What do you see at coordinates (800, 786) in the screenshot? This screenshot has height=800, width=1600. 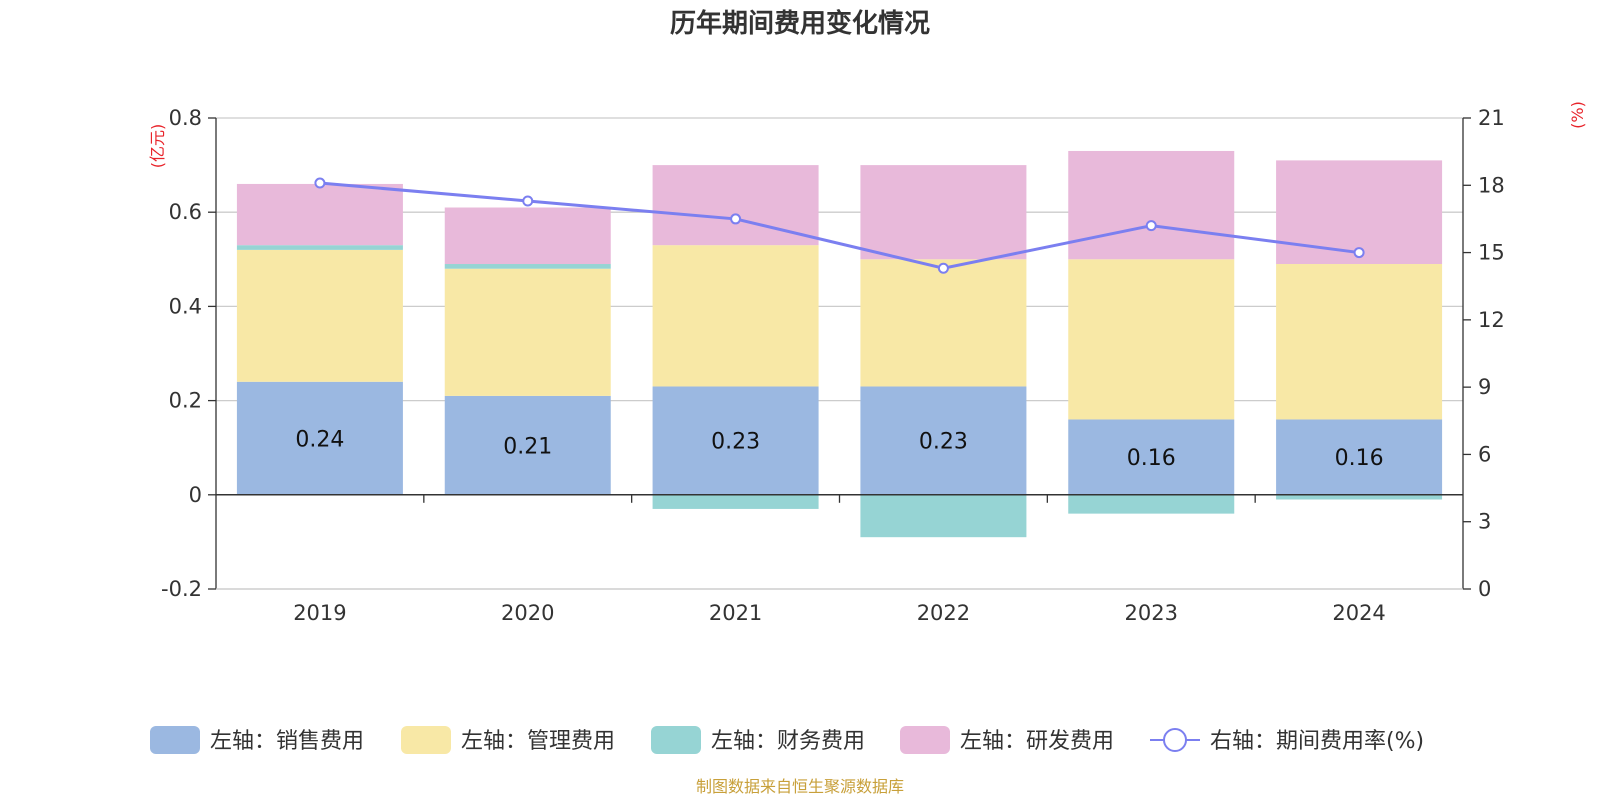 I see `data-source-note: 制图数据来自恒生聚源数据库` at bounding box center [800, 786].